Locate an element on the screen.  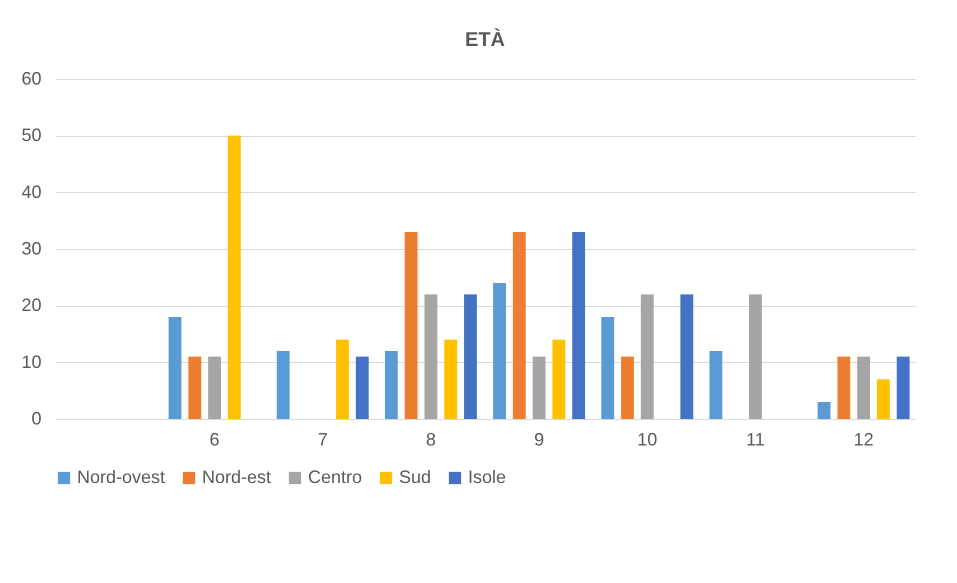
legend-label: Nord-ovest is located at coordinates (121, 477).